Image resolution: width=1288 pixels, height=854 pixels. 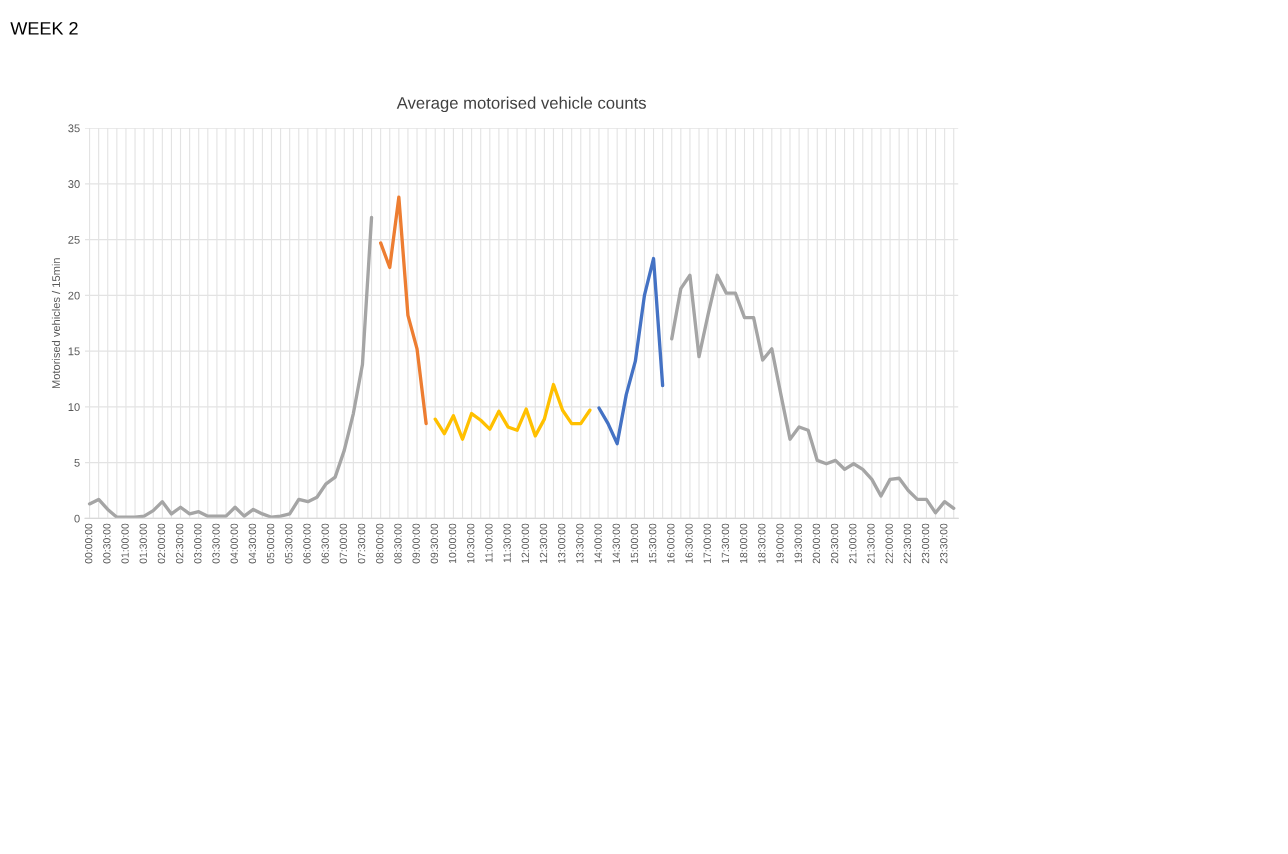 I want to click on x-tick-label: 20:00:00, so click(x=816, y=543).